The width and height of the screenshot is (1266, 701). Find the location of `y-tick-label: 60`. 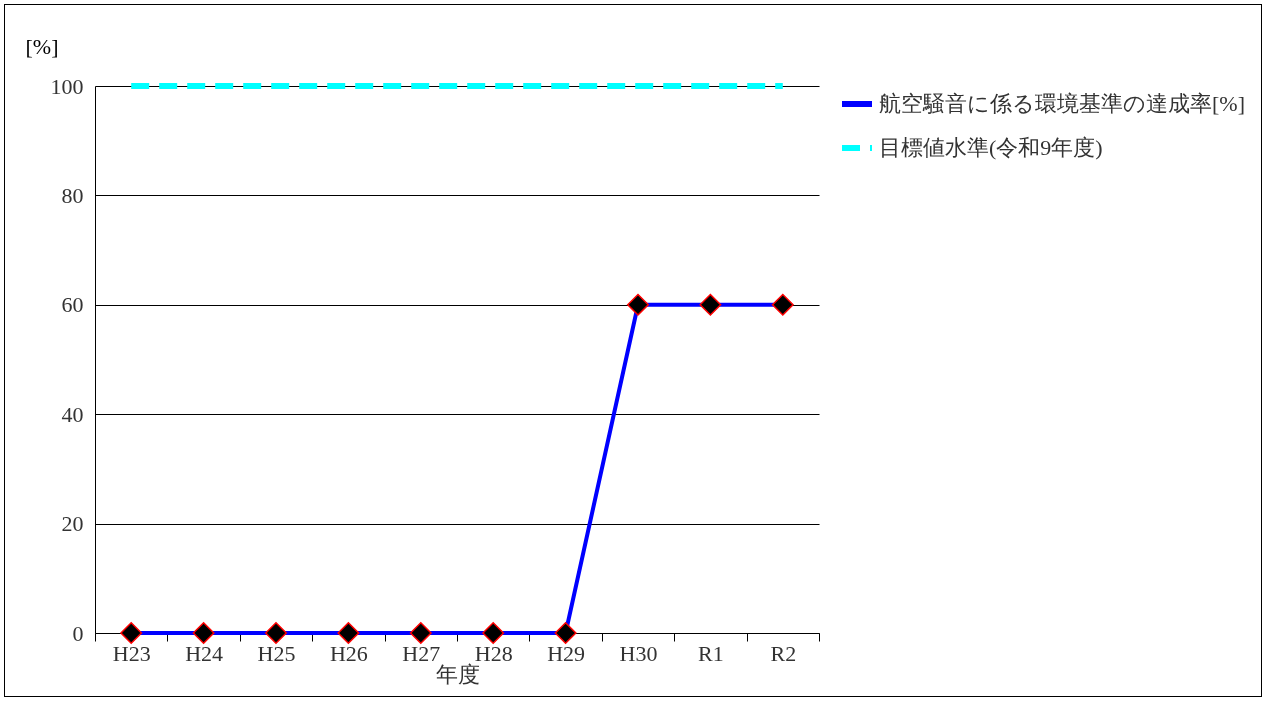

y-tick-label: 60 is located at coordinates (72, 305).